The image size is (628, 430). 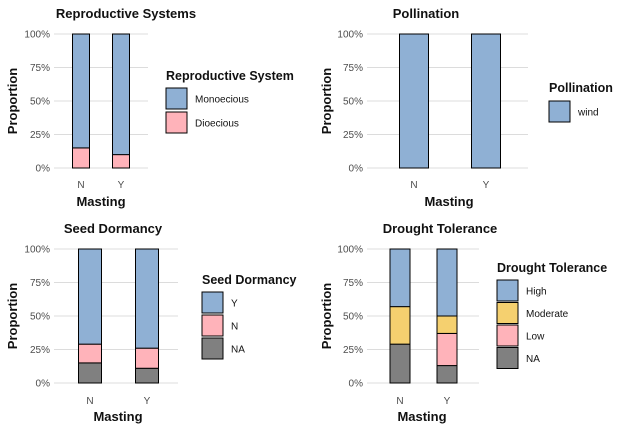 I want to click on legend-title: Pollination, so click(x=581, y=88).